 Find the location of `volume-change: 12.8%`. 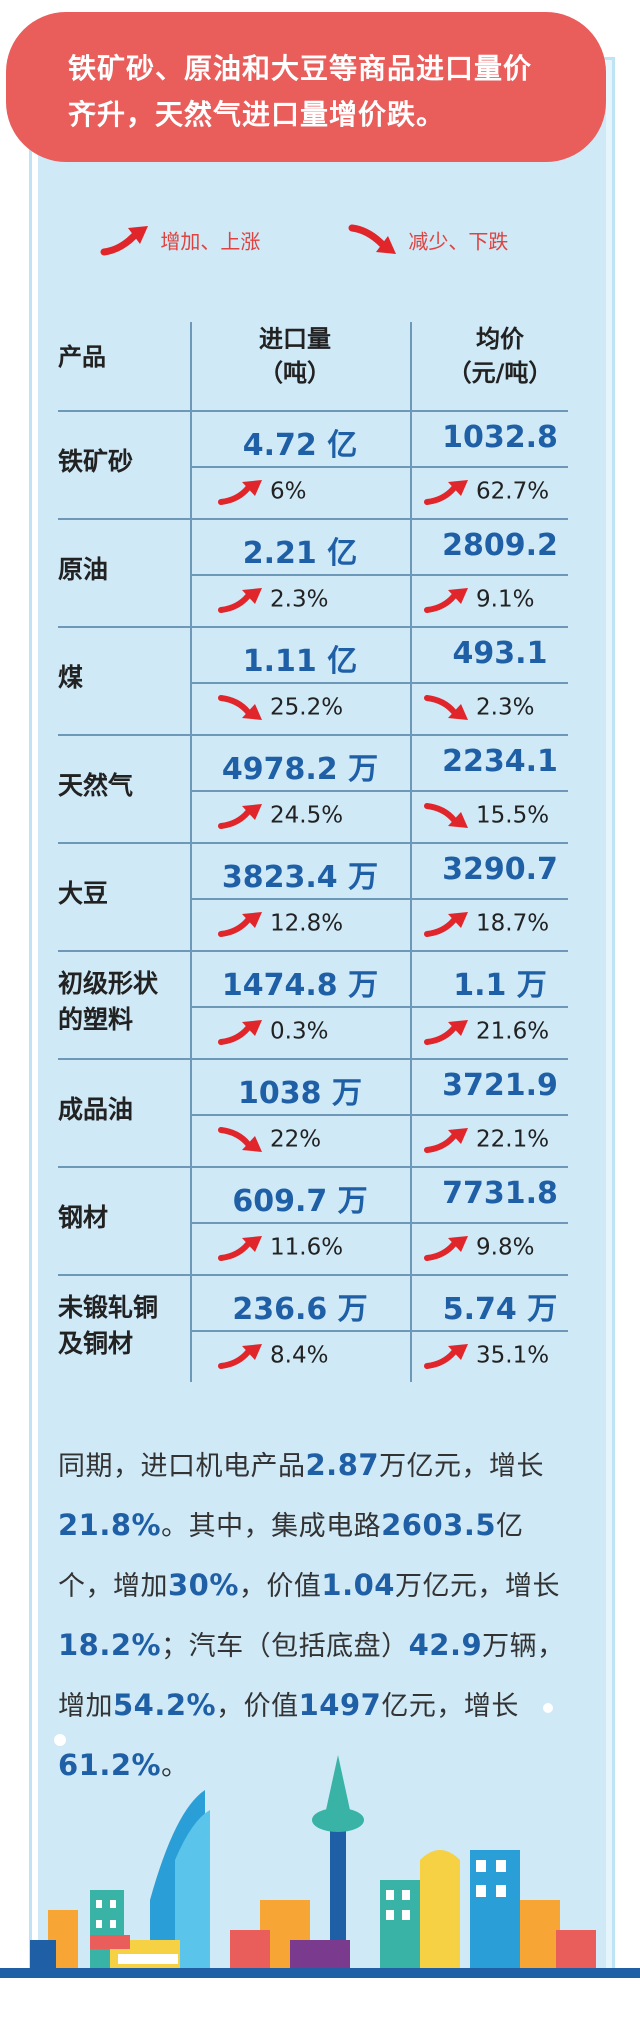

volume-change: 12.8% is located at coordinates (280, 923).